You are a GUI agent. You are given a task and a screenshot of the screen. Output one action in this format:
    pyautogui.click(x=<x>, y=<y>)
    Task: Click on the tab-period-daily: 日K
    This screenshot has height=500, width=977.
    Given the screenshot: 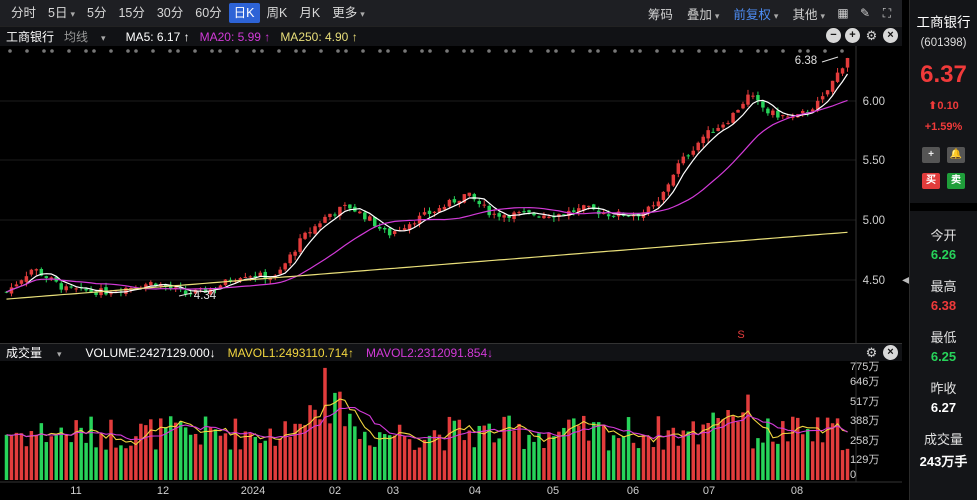 What is the action you would take?
    pyautogui.click(x=244, y=13)
    